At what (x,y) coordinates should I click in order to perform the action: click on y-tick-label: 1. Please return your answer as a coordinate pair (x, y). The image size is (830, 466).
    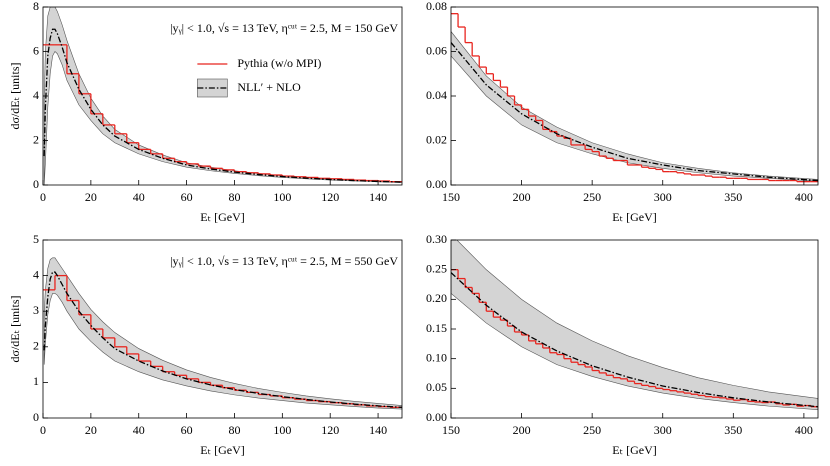
    Looking at the image, I should click on (36, 381).